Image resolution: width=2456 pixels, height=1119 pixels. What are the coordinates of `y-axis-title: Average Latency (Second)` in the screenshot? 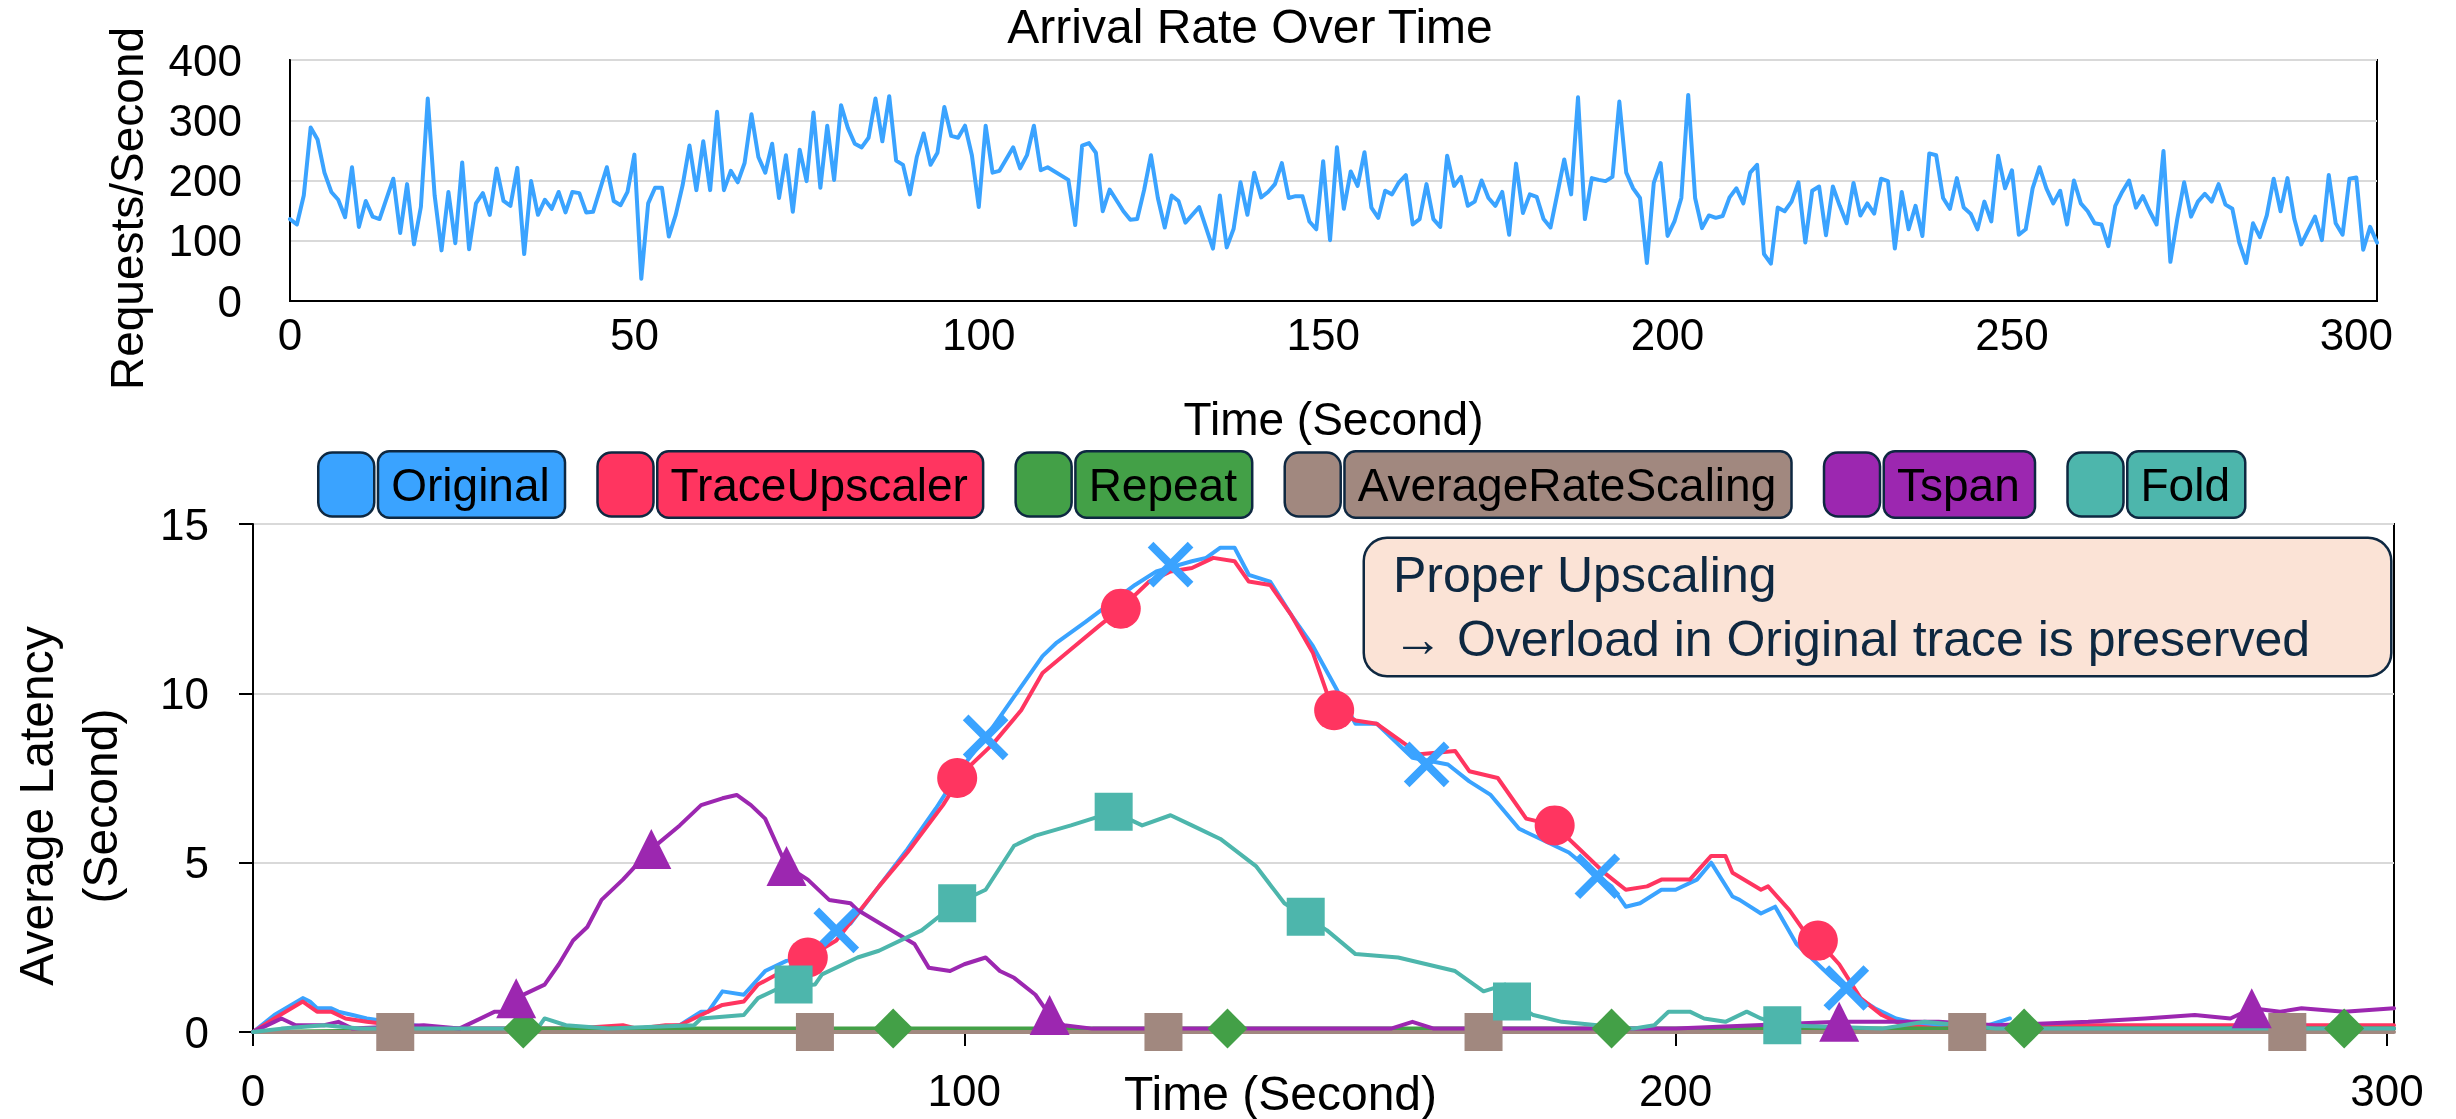 It's located at (68, 806).